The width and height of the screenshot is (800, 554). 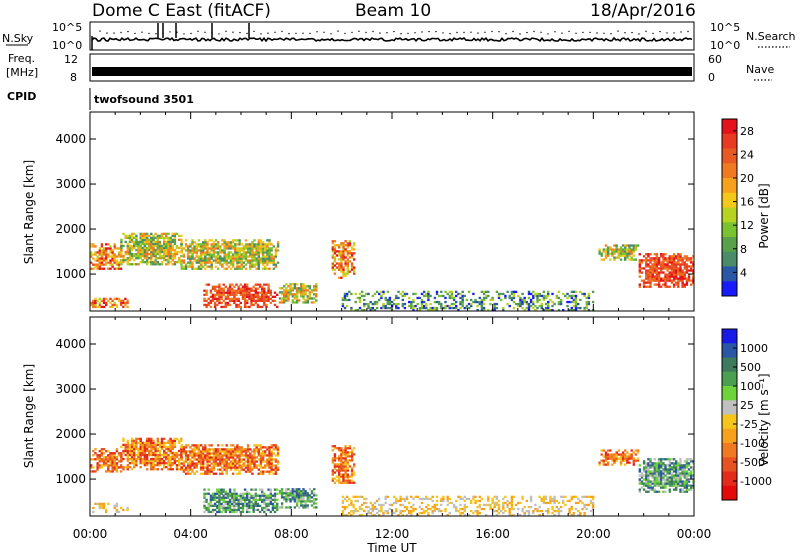 What do you see at coordinates (391, 547) in the screenshot?
I see `x-axis-label: Time UT` at bounding box center [391, 547].